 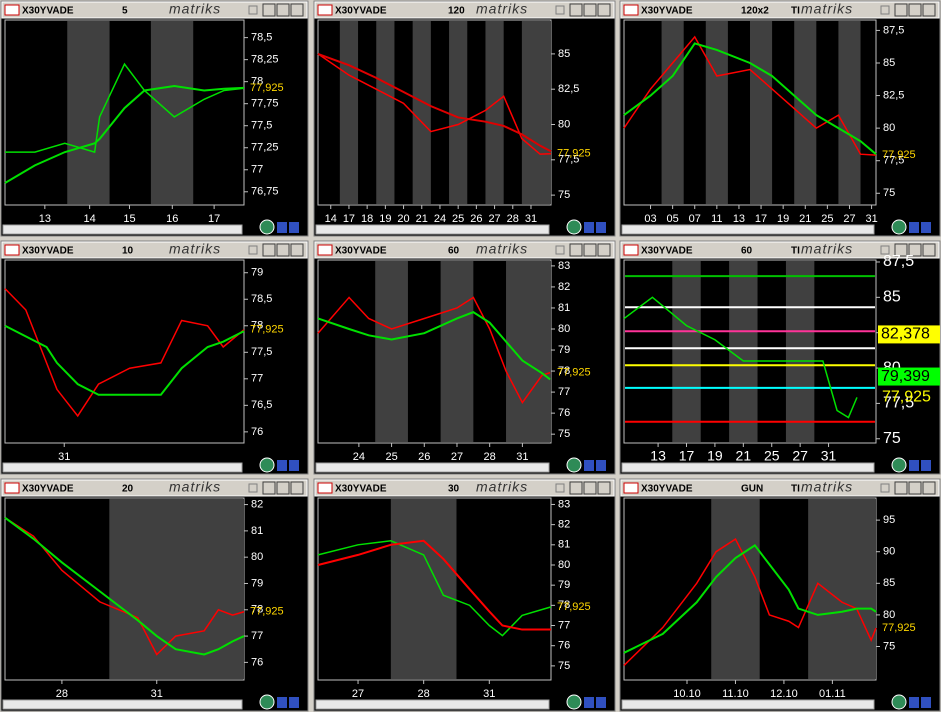 What do you see at coordinates (905, 376) in the screenshot?
I see `price-label: 79,399` at bounding box center [905, 376].